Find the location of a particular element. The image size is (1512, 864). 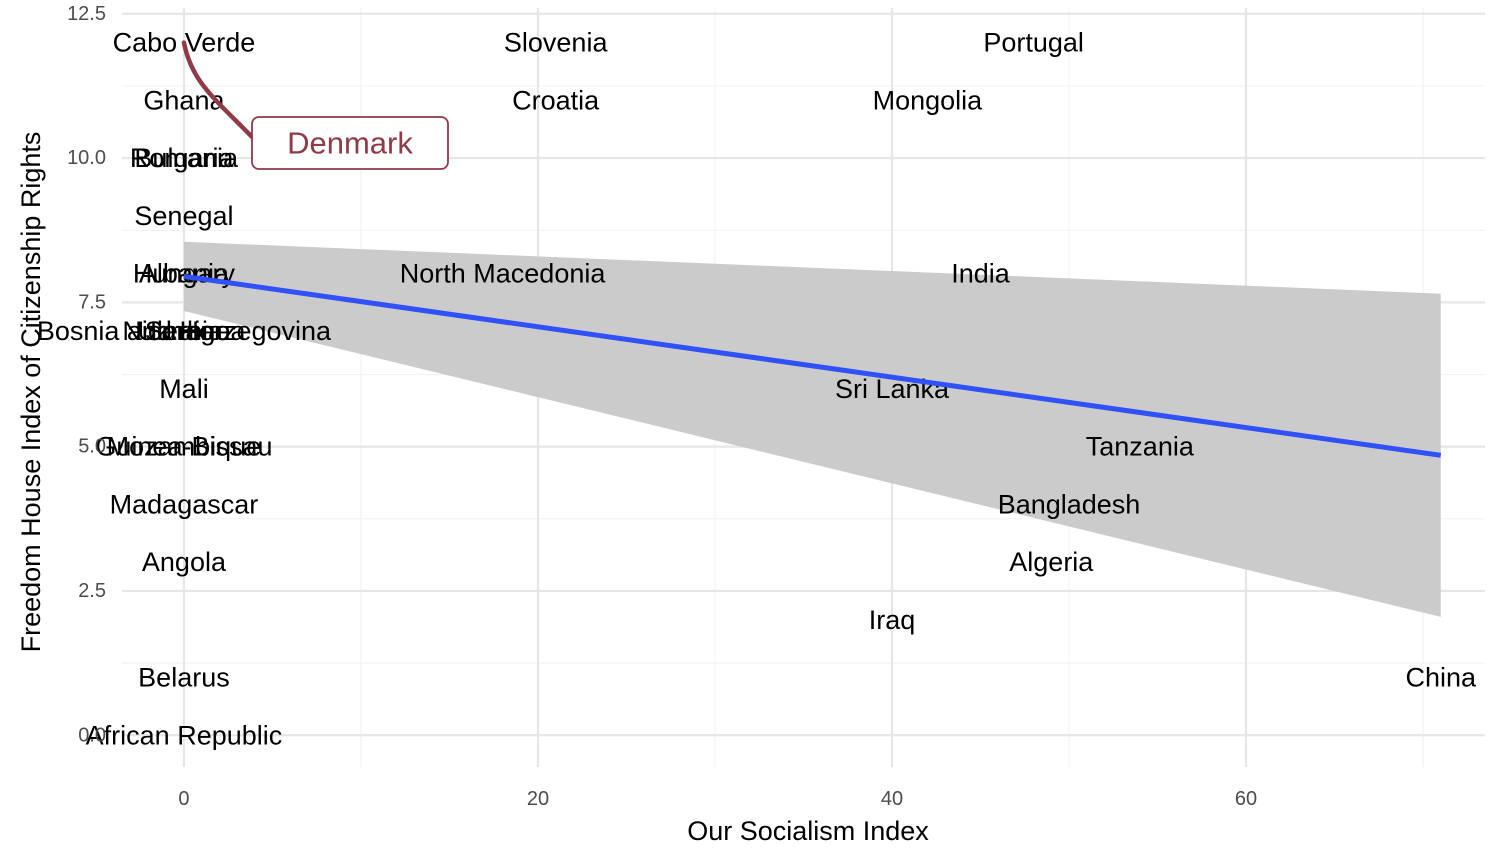

point-label: Croatia is located at coordinates (556, 100).